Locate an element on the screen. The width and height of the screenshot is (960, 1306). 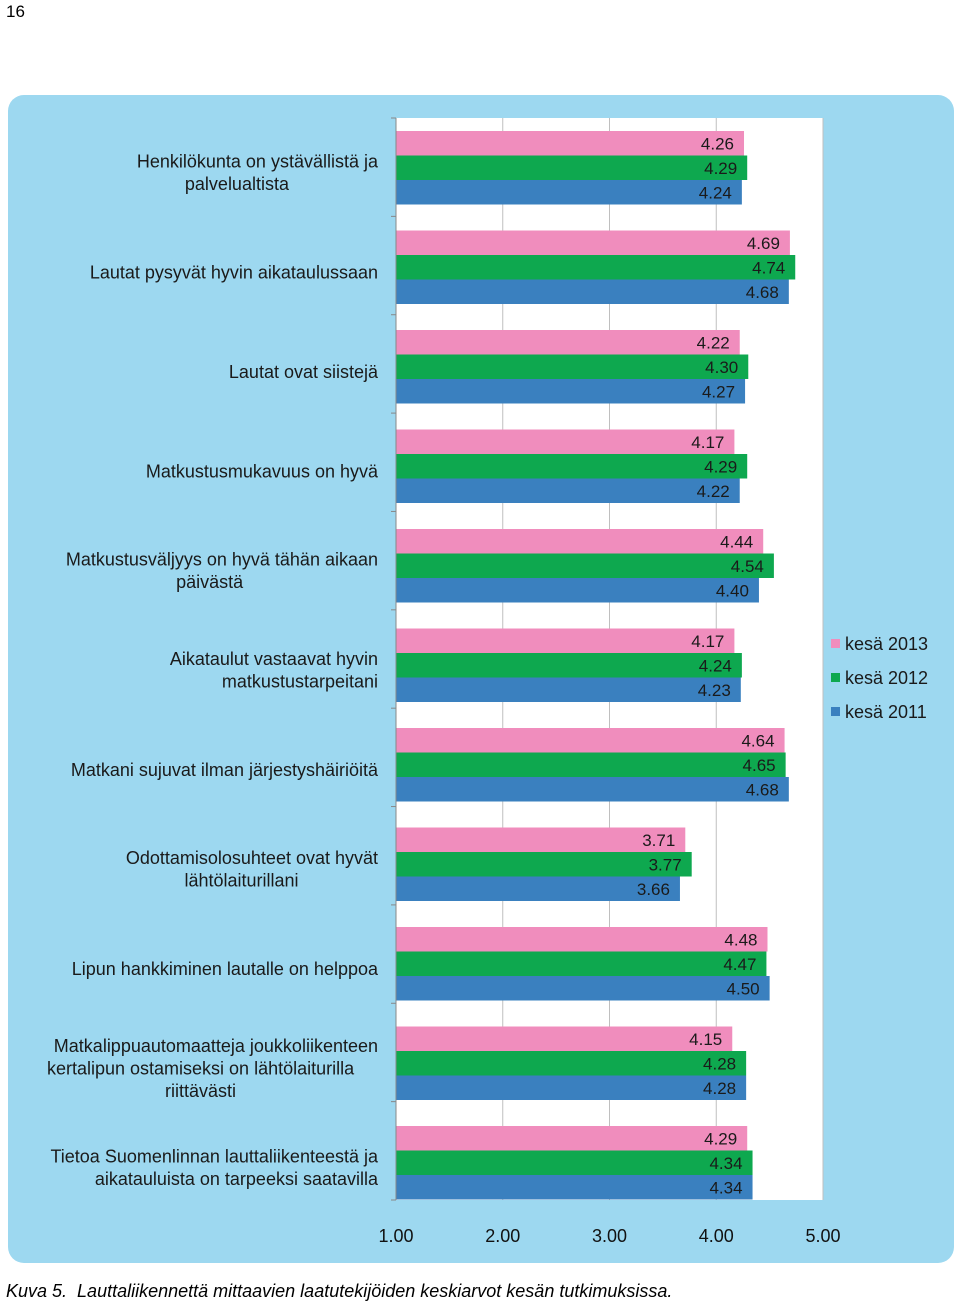
category-label-1: Lautat pysyvät hyvin aikataulussaan is located at coordinates (234, 272).